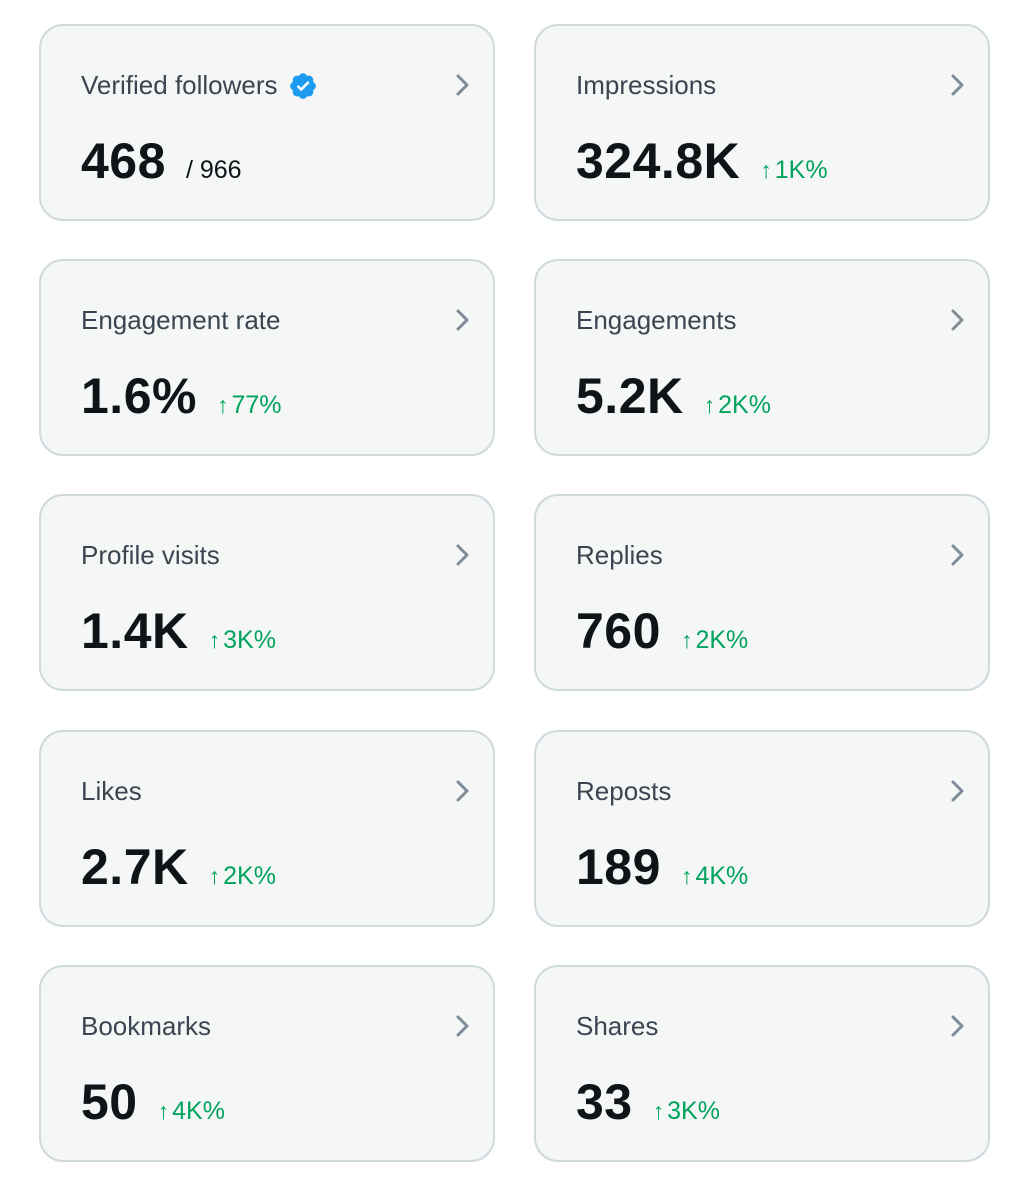  I want to click on metric-delta: ↑ 1K%, so click(793, 170).